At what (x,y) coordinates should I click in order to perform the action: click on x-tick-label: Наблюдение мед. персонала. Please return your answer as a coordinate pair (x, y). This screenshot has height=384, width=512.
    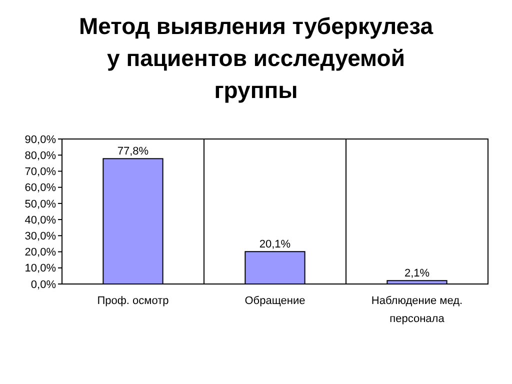
    Looking at the image, I should click on (417, 310).